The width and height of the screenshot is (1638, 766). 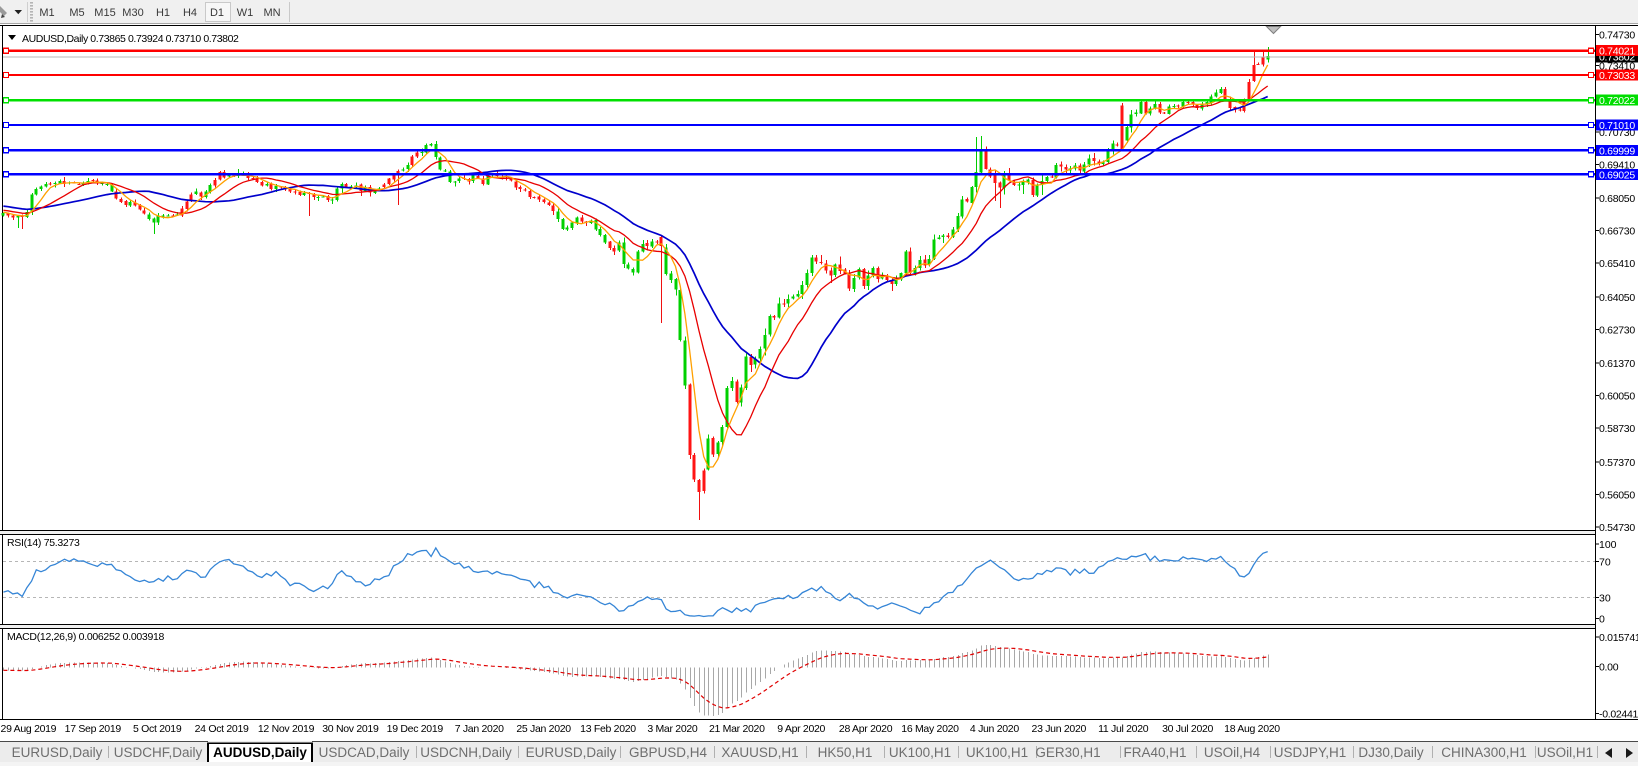 I want to click on svg-text: USDCAD,Daily, so click(x=364, y=752).